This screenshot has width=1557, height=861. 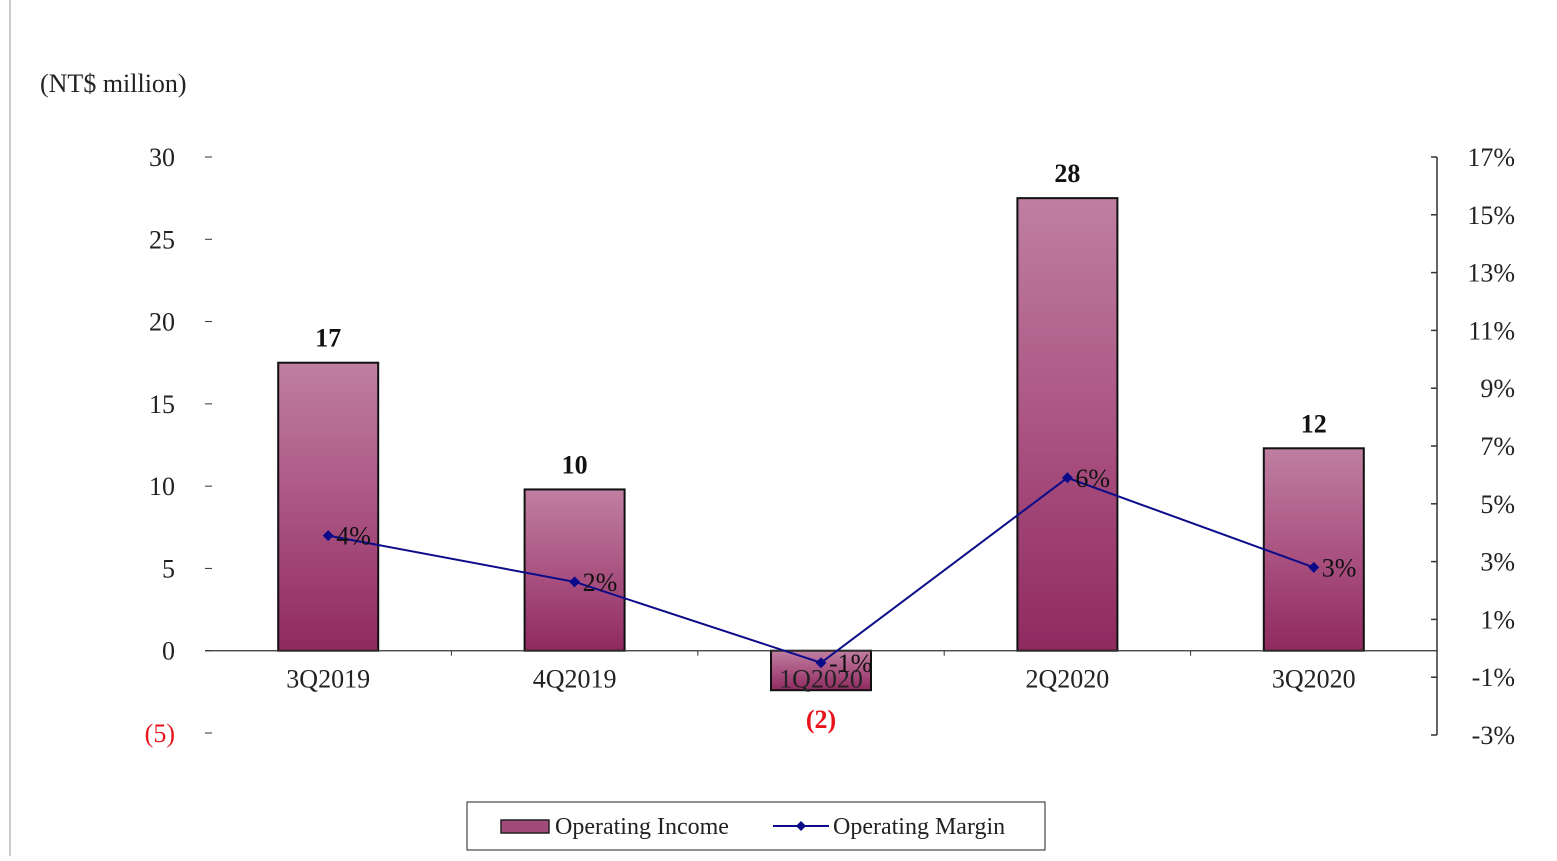 I want to click on left-axis-tick-label: 0, so click(x=168, y=651).